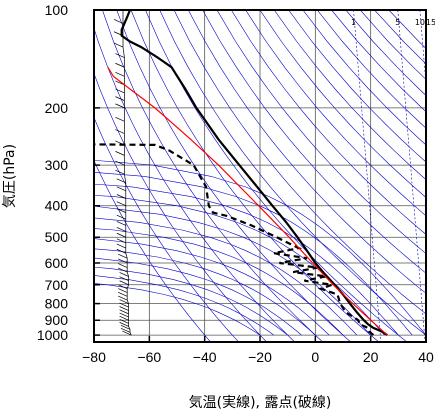 This screenshot has width=435, height=412. What do you see at coordinates (426, 357) in the screenshot?
I see `x-tick-label: 40` at bounding box center [426, 357].